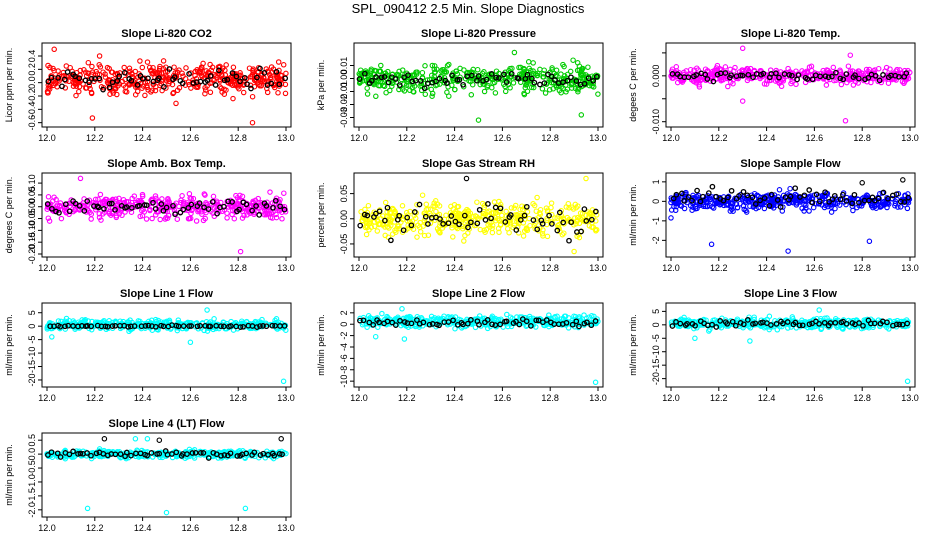 The width and height of the screenshot is (936, 540). I want to click on y-tick-label: -20, so click(656, 378).